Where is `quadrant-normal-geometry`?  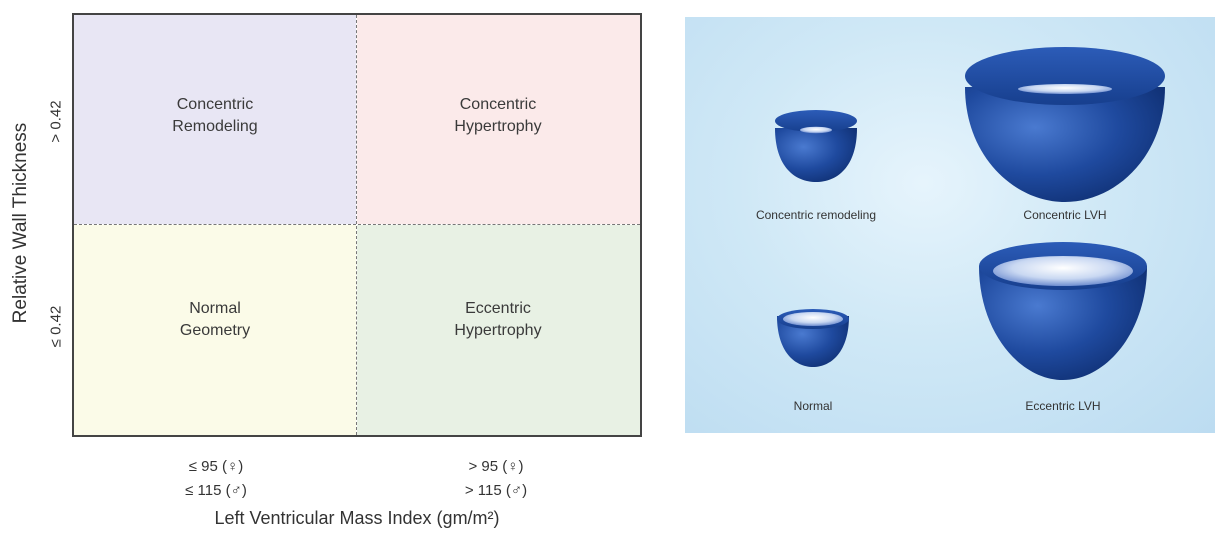 quadrant-normal-geometry is located at coordinates (215, 330).